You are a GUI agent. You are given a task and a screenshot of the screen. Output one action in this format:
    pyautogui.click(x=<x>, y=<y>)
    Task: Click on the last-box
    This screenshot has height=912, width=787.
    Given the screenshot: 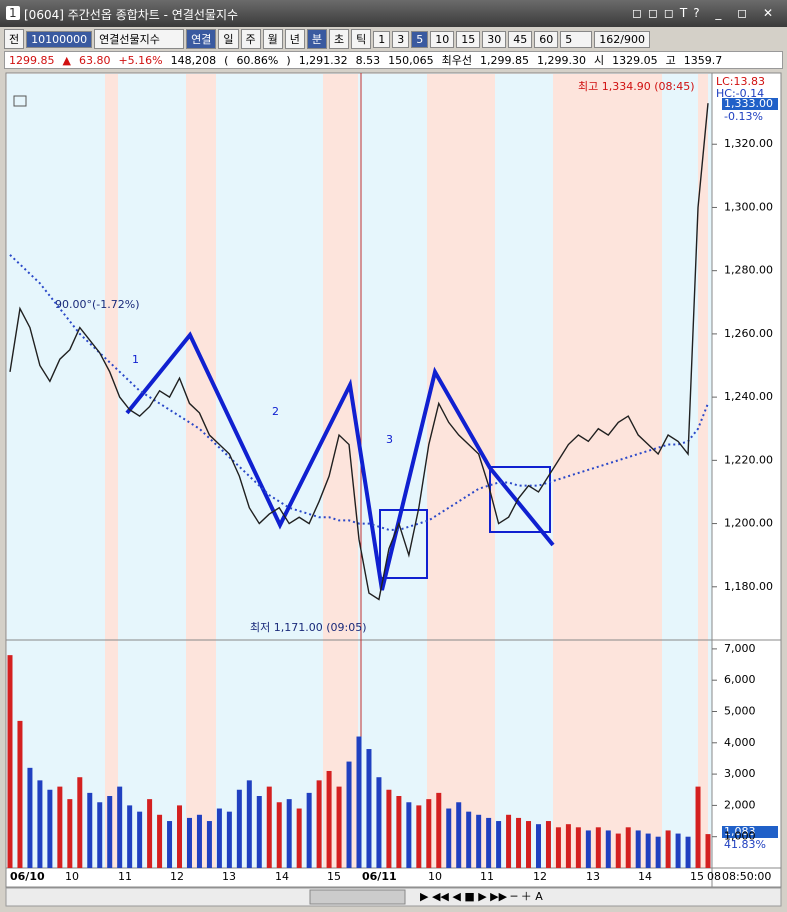 What is the action you would take?
    pyautogui.click(x=750, y=104)
    